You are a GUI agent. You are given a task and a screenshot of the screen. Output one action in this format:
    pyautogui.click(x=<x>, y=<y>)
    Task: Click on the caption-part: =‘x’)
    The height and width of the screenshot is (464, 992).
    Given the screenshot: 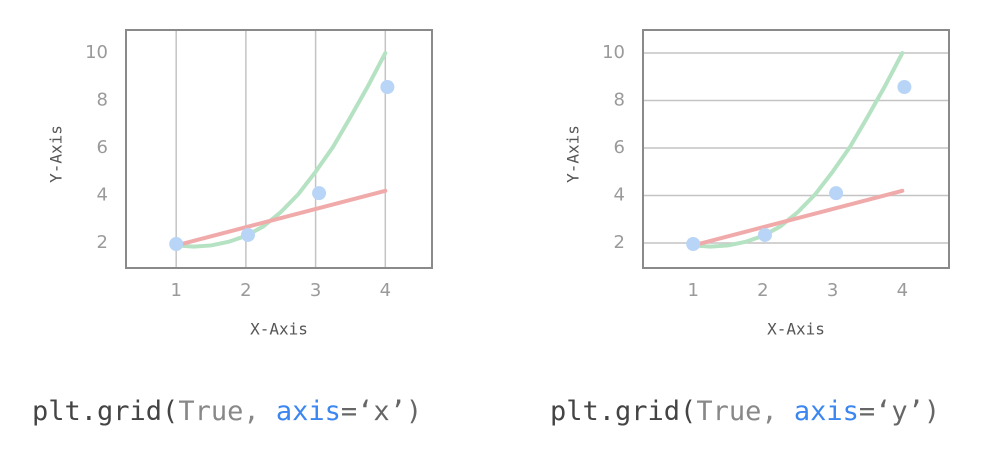 What is the action you would take?
    pyautogui.click(x=381, y=411)
    